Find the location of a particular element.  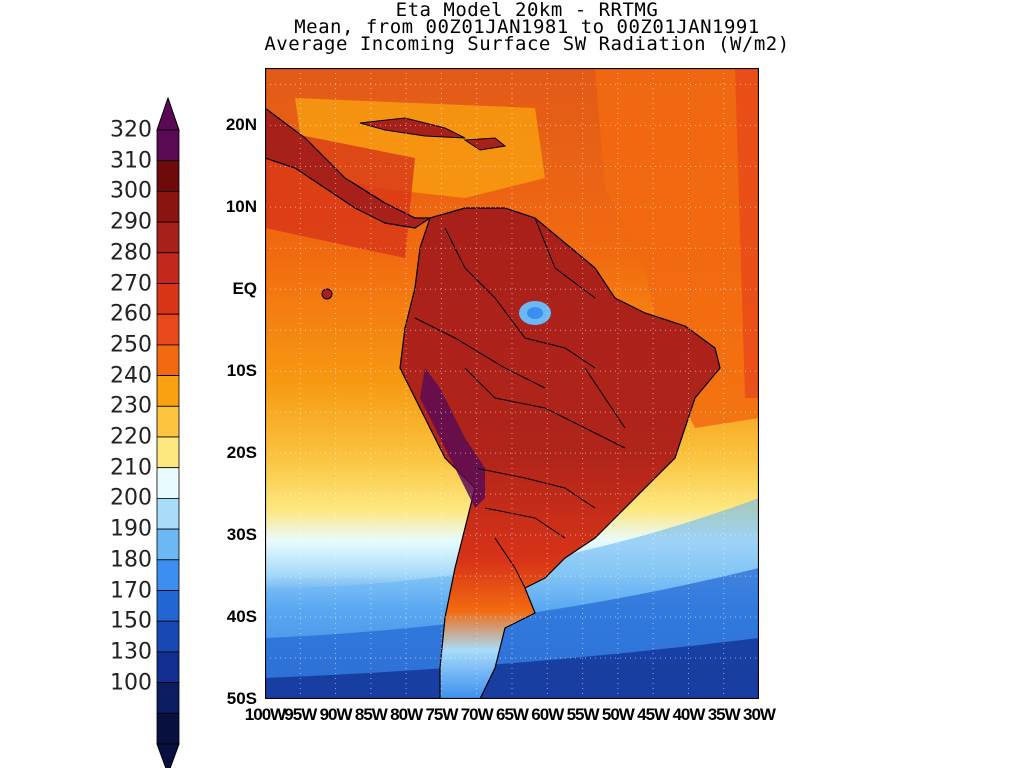

title-line-2: Mean, from 00Z01JAN1981 to 00Z01JAN1991 is located at coordinates (527, 27).